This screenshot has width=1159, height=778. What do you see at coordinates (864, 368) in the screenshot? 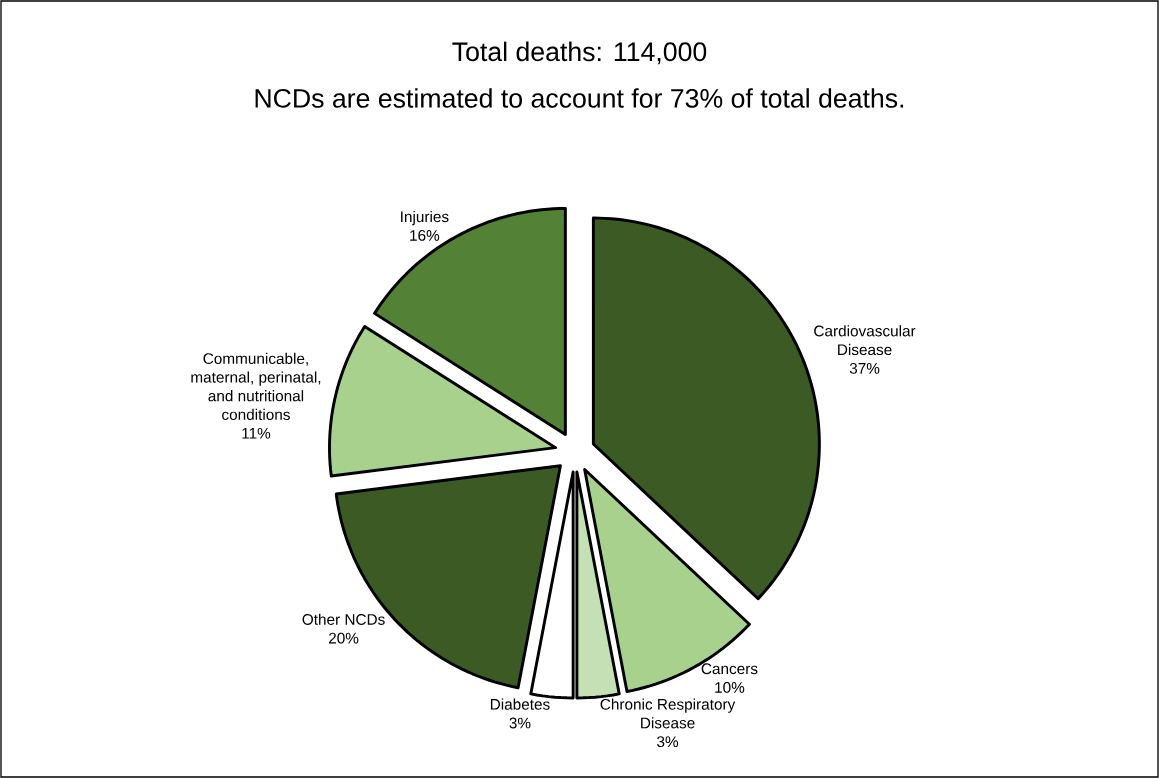
I see `data-label: 37%` at bounding box center [864, 368].